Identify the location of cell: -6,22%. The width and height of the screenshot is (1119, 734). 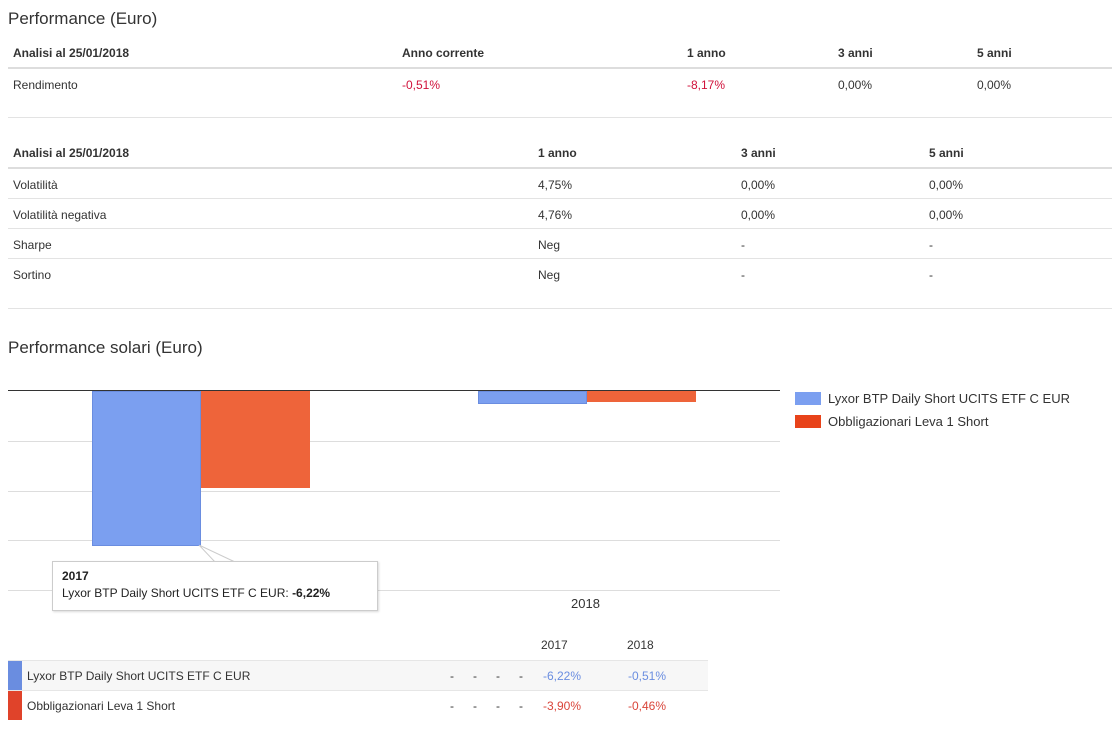
(562, 676).